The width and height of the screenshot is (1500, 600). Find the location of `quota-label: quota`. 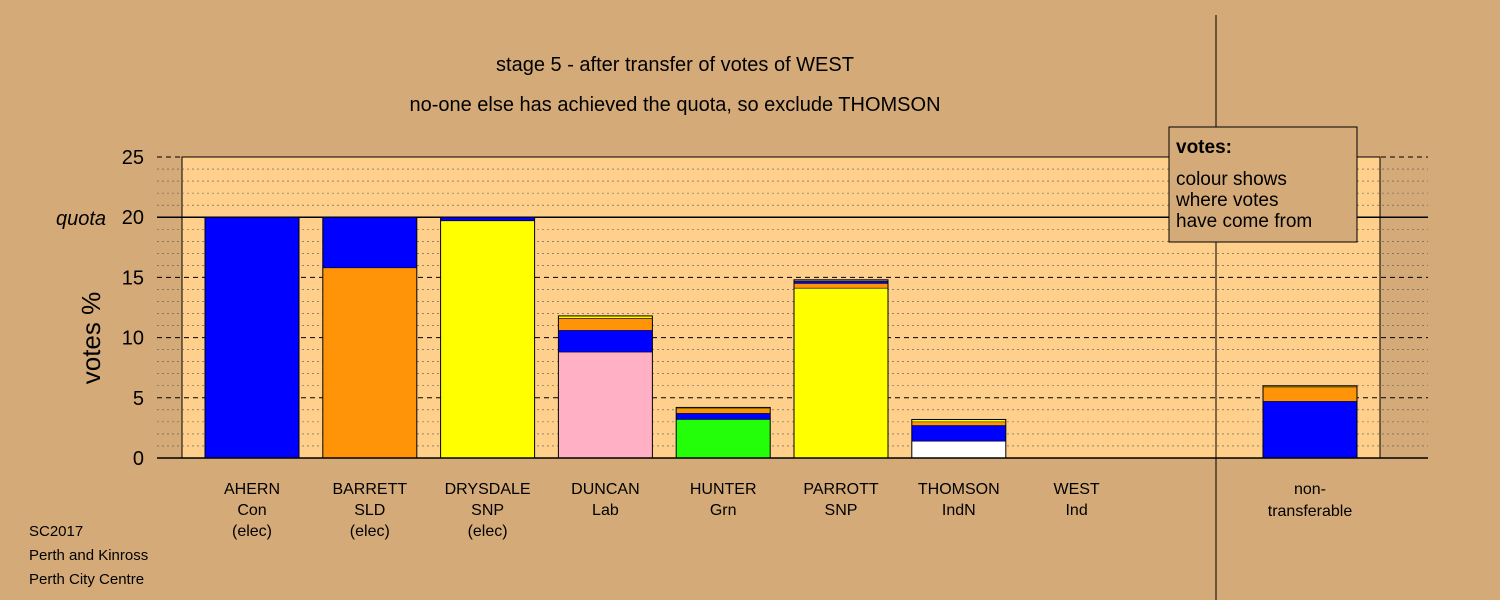

quota-label: quota is located at coordinates (81, 219).